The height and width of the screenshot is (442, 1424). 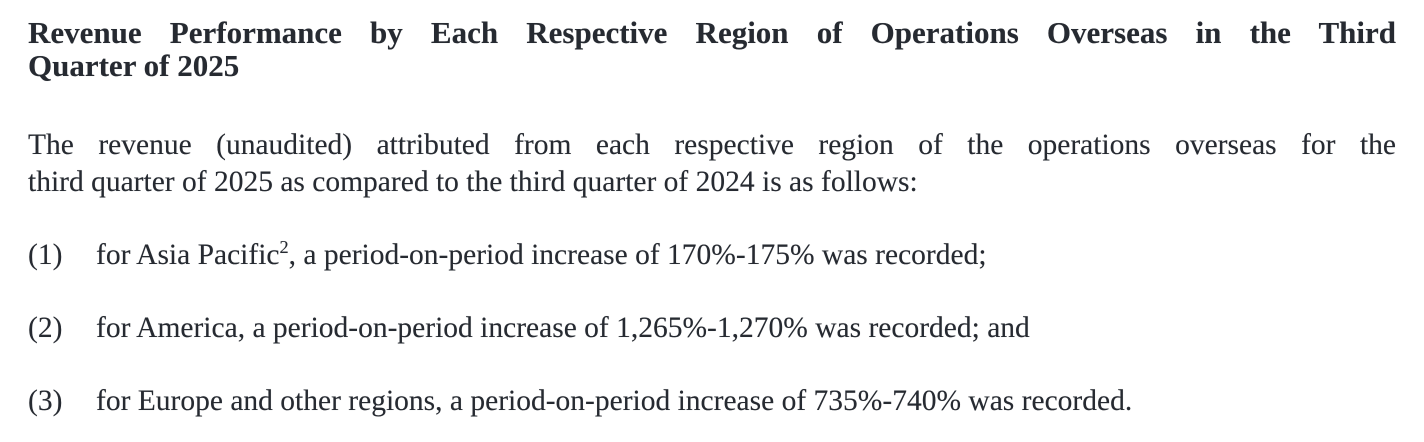 What do you see at coordinates (45, 328) in the screenshot?
I see `item-marker: (2)` at bounding box center [45, 328].